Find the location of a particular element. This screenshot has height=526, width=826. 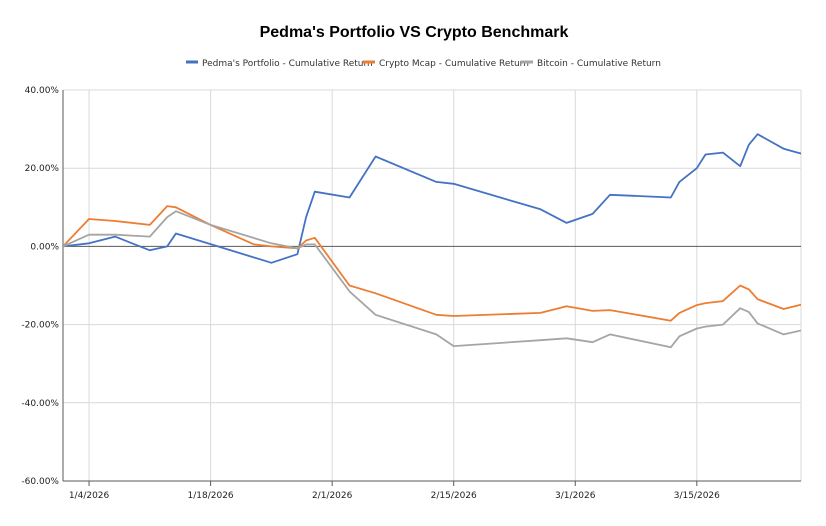

y-tick-label: -60.00% is located at coordinates (40, 482).